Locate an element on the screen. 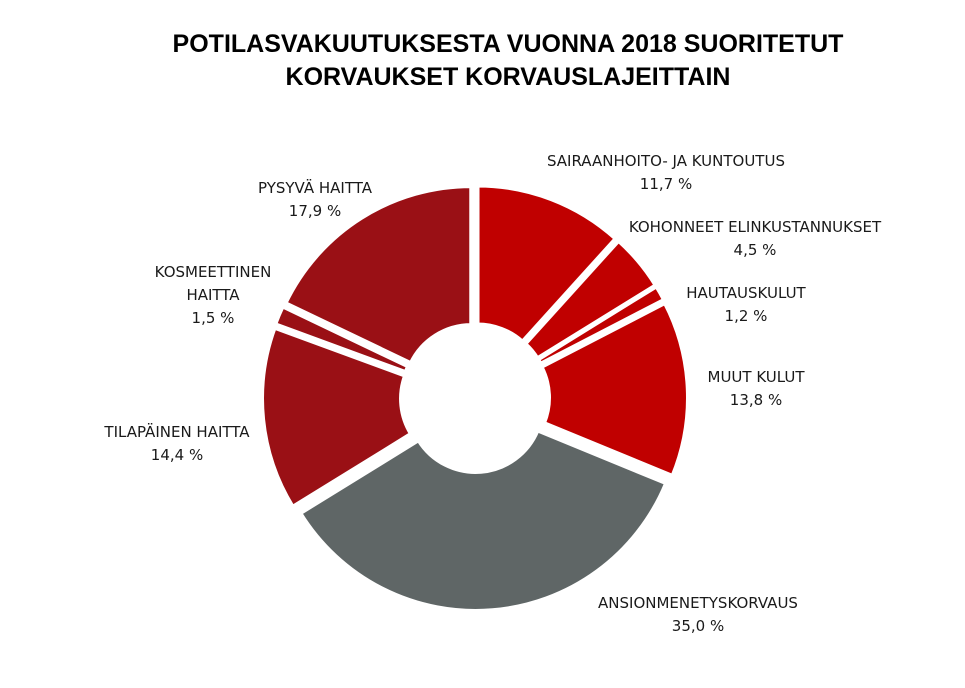 The height and width of the screenshot is (688, 965). slice-category-label: SAIRAANHOITO- JA KUNTOUTUS is located at coordinates (666, 161).